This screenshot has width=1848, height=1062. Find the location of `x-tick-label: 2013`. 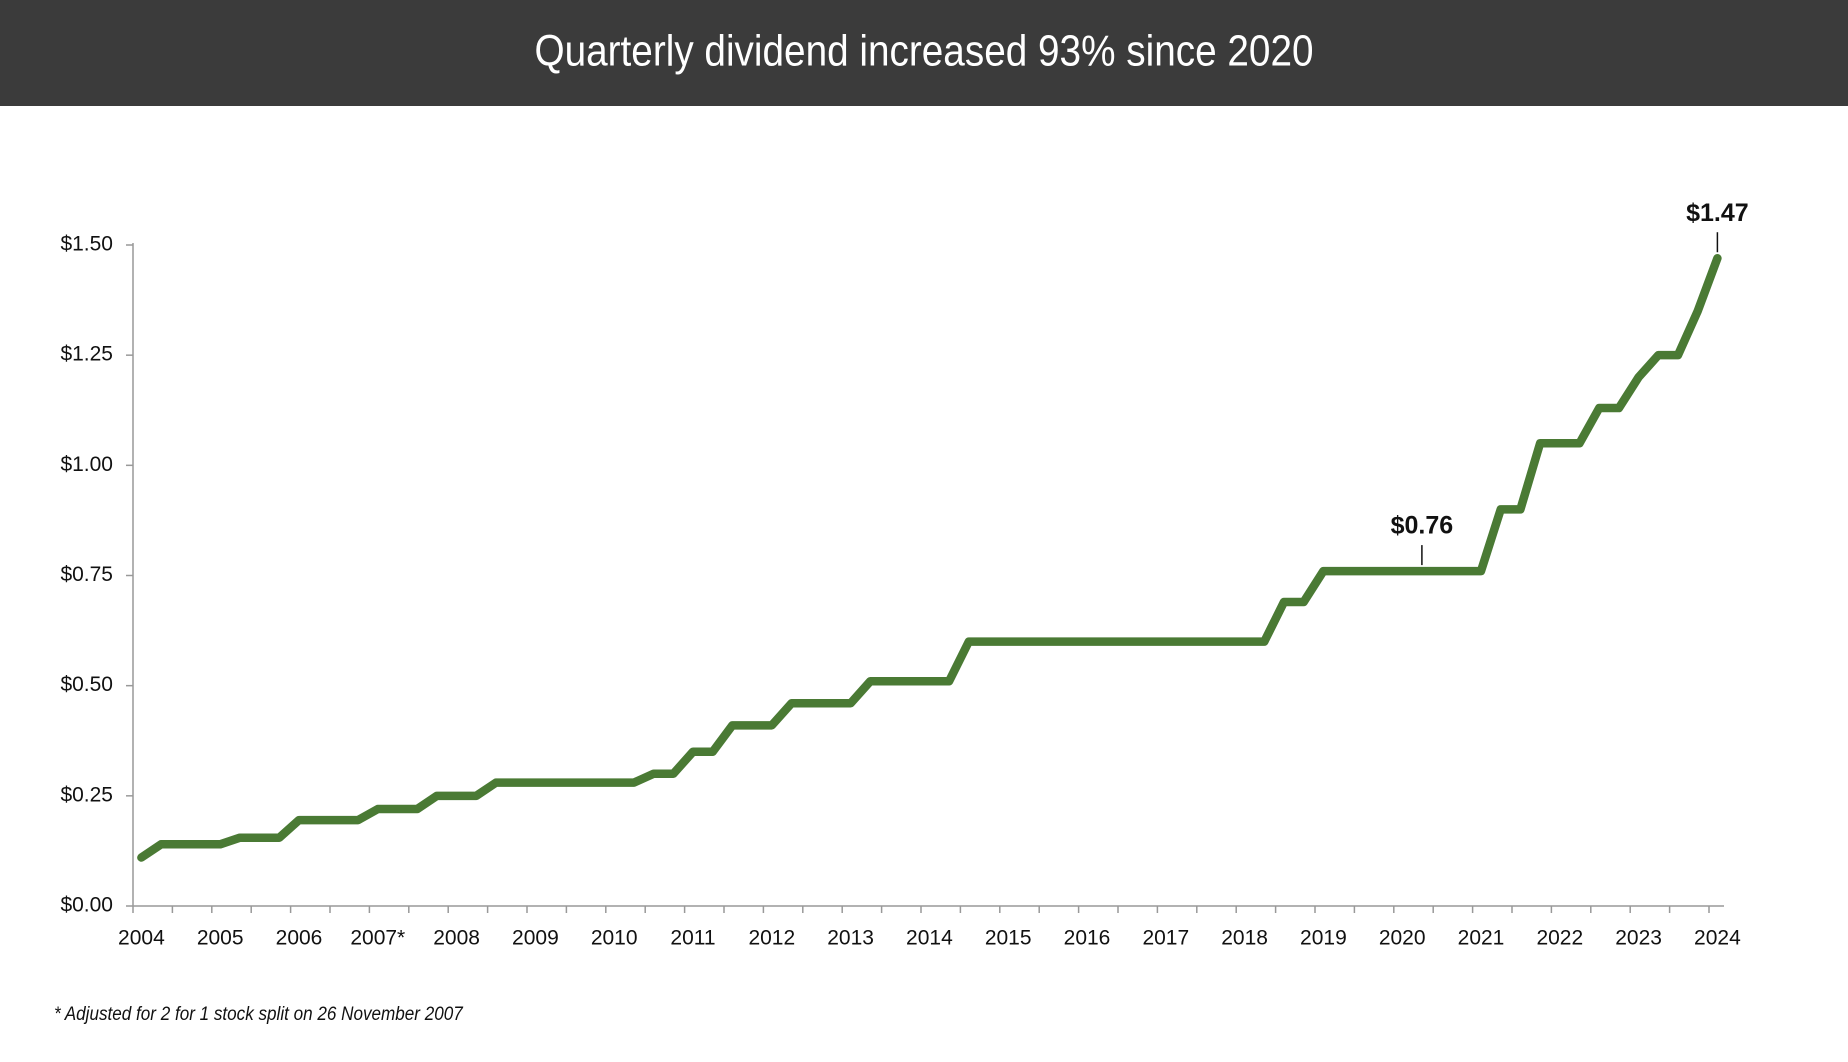

x-tick-label: 2013 is located at coordinates (850, 938).